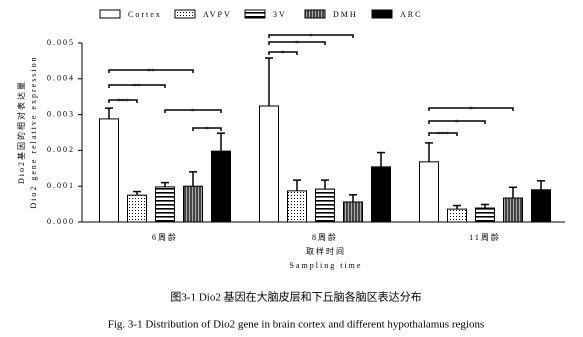 This screenshot has height=337, width=583. I want to click on y-tick-label: 0.005, so click(61, 42).